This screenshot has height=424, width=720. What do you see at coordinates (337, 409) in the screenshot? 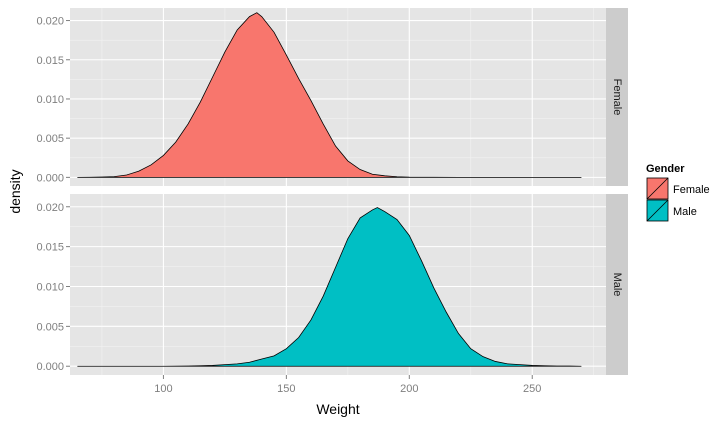
I see `x-axis-title: Weight` at bounding box center [337, 409].